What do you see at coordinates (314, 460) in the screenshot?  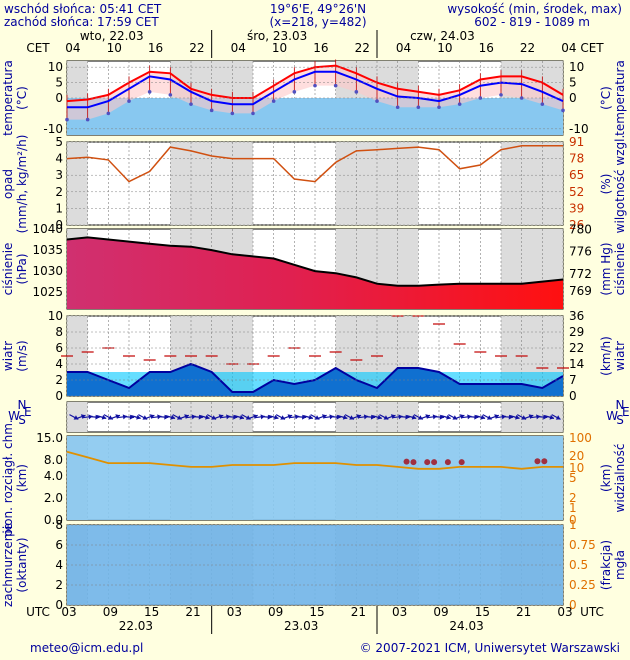 I see `visibility-line` at bounding box center [314, 460].